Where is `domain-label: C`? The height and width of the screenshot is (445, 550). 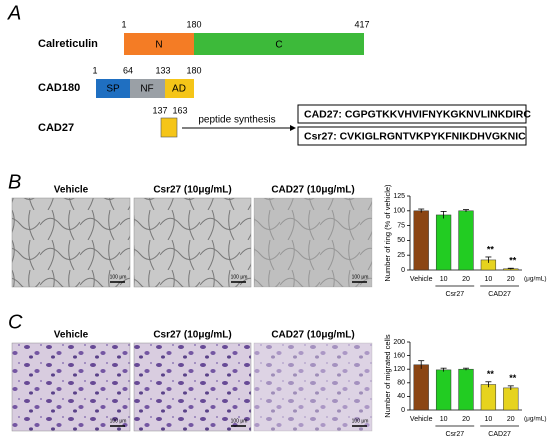 domain-label: C is located at coordinates (278, 45).